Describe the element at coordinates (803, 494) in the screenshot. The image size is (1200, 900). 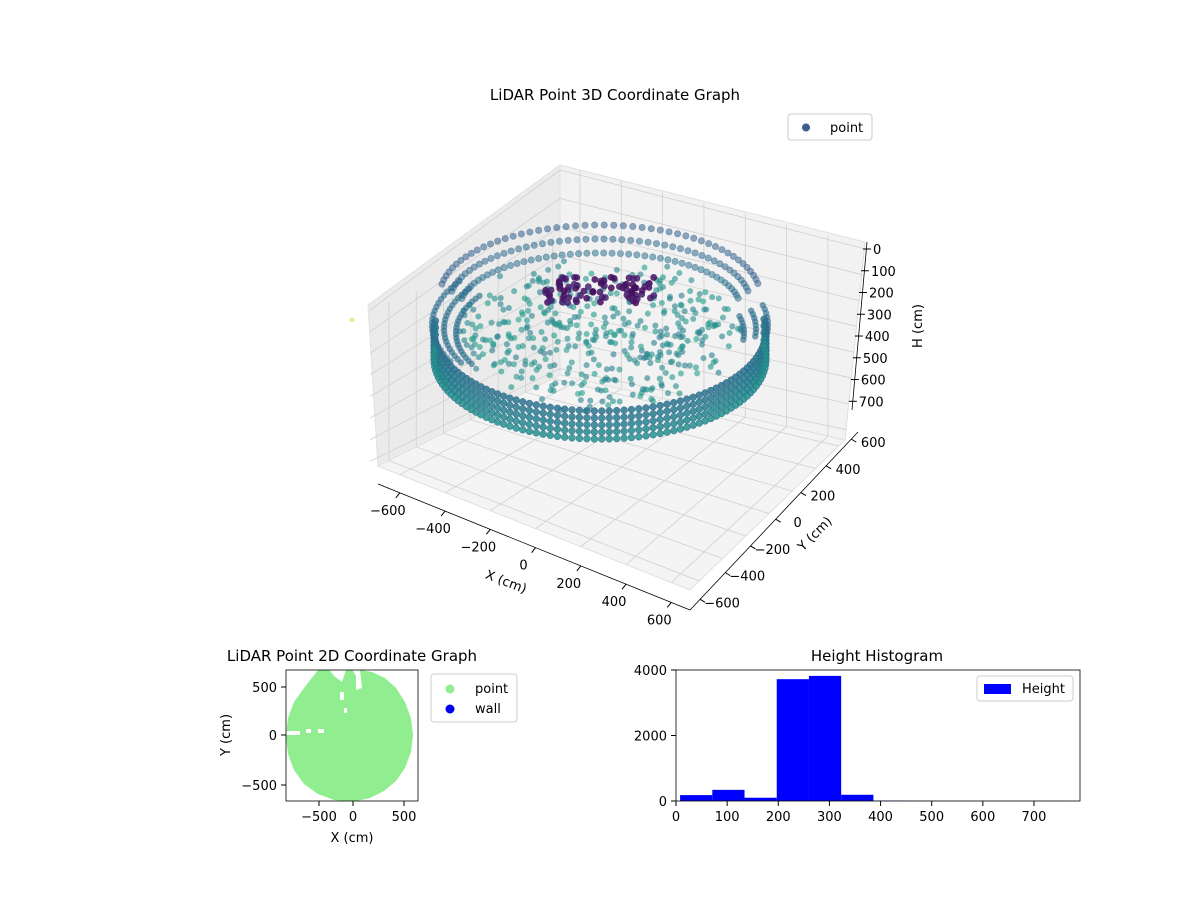
I see `chart-3d-y-tick-mark` at that location.